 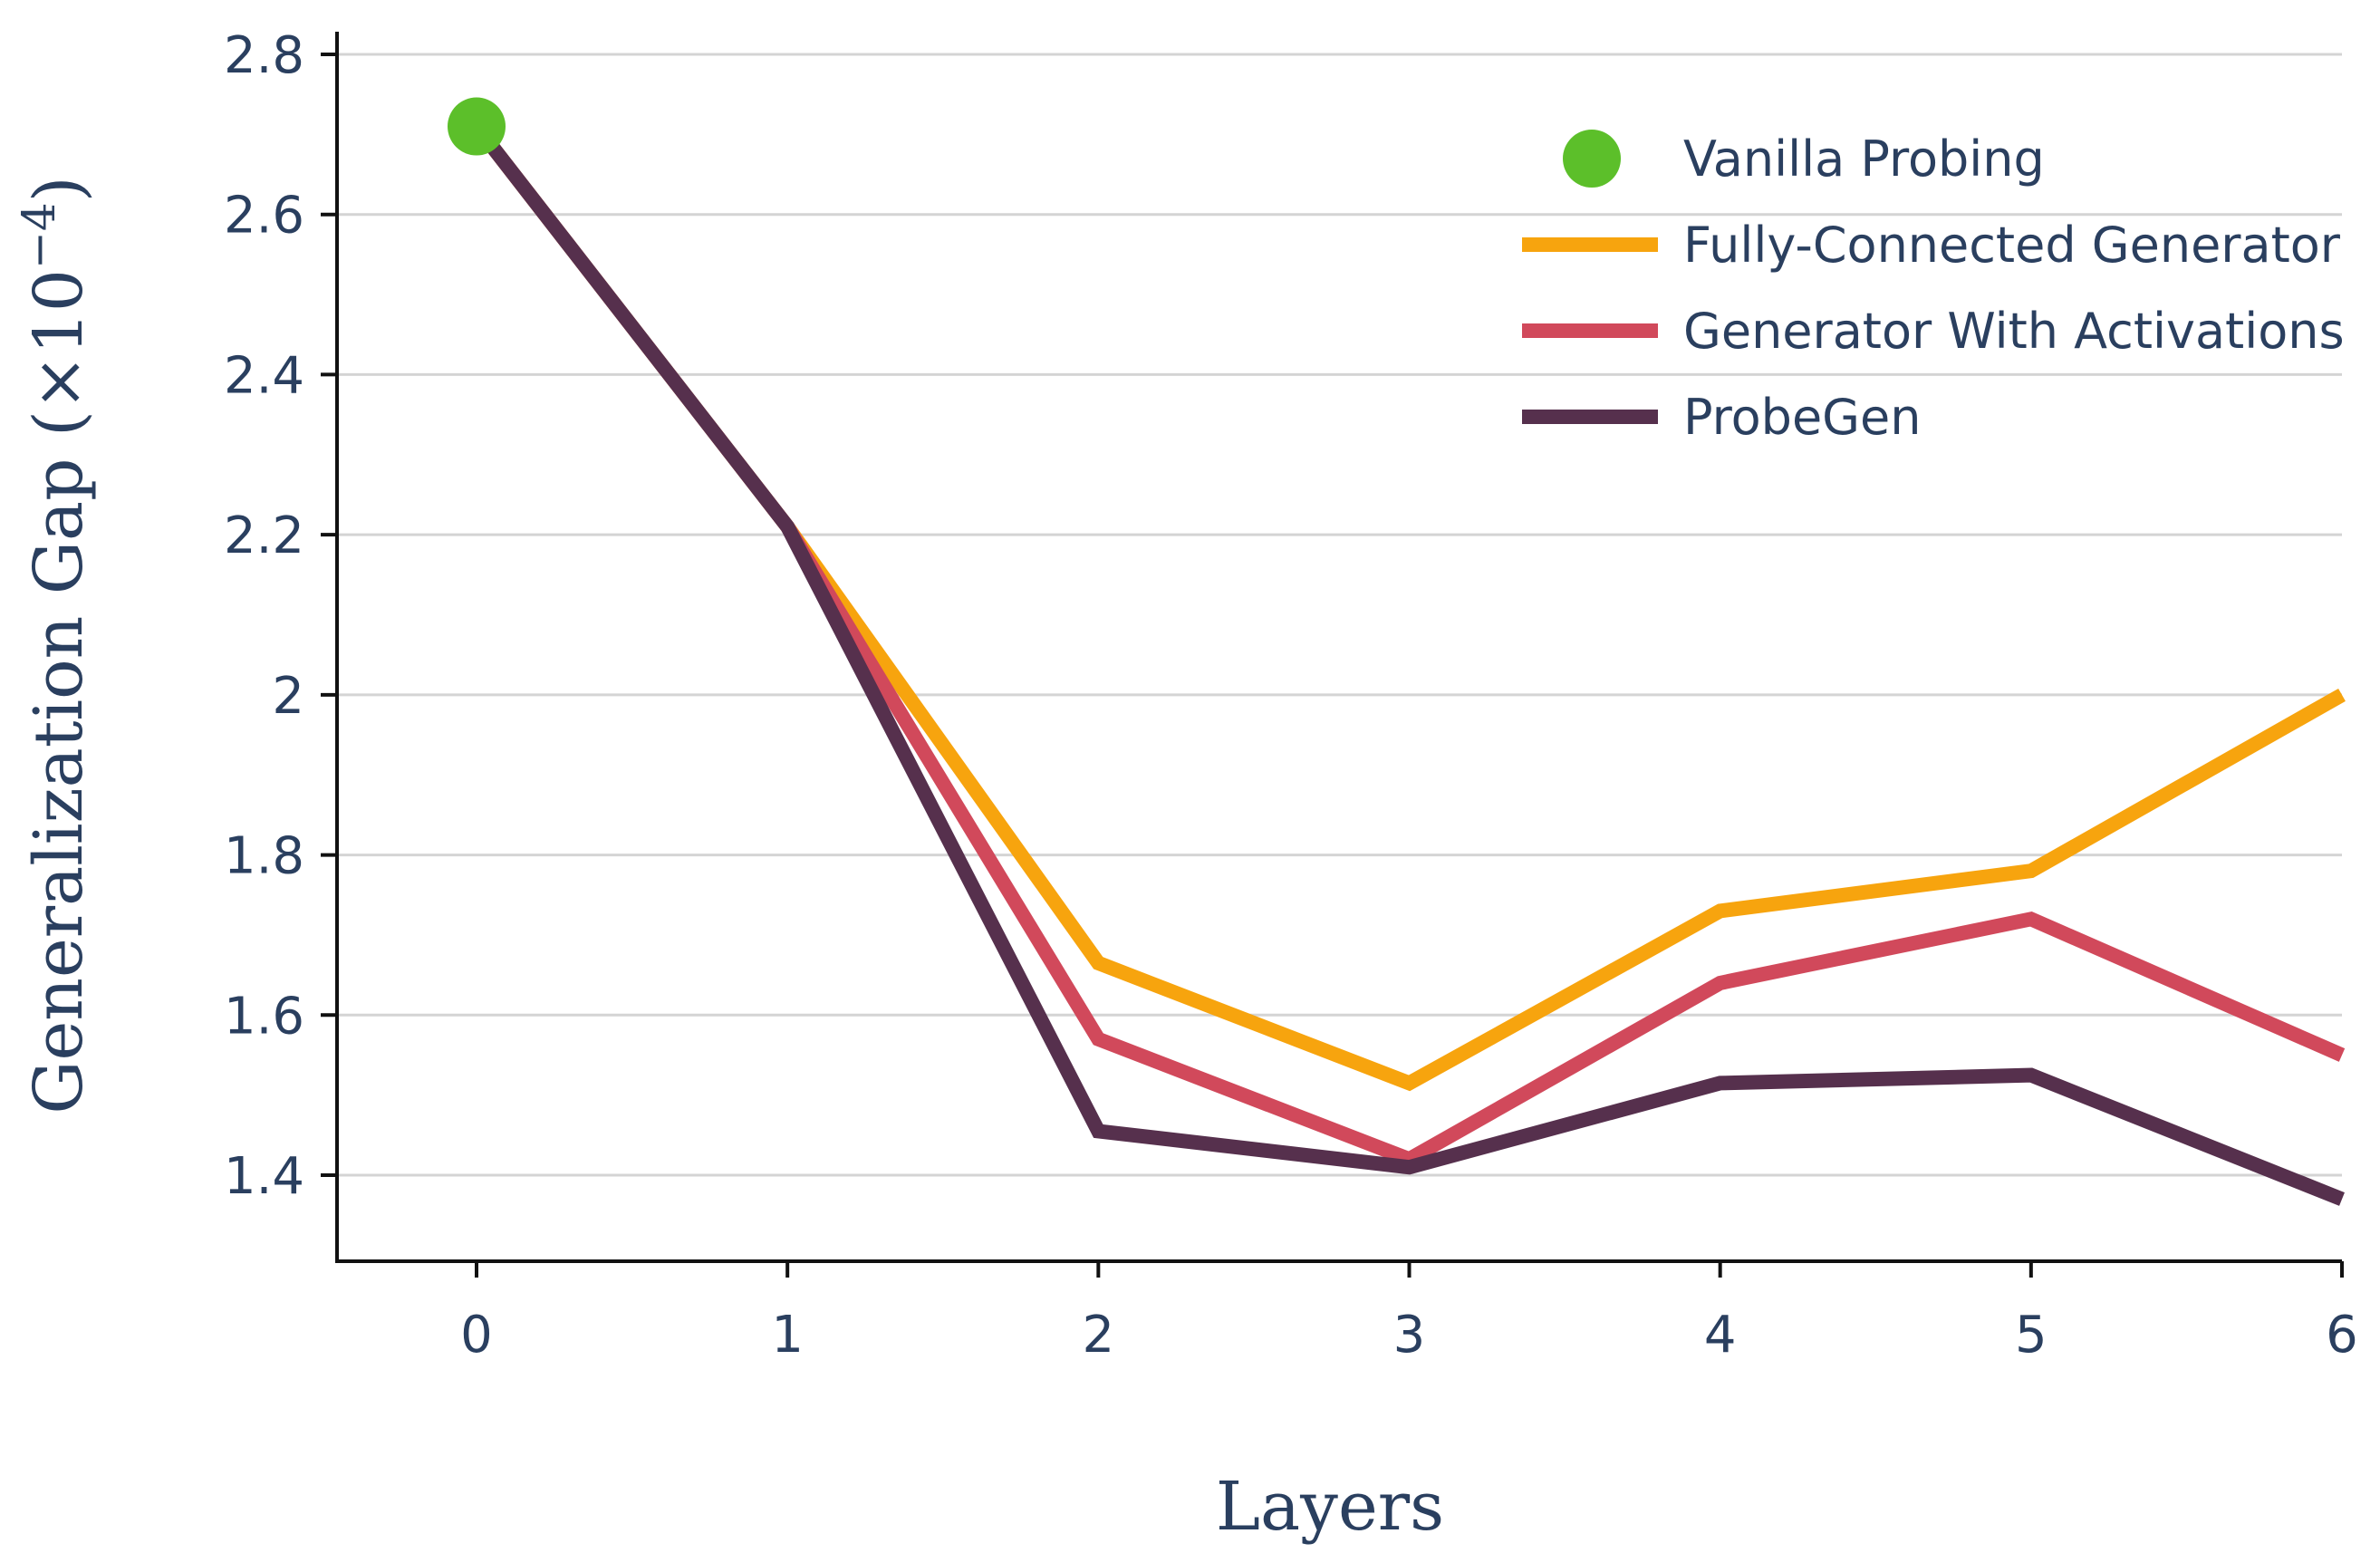 I want to click on x-tick-label: 0, so click(x=476, y=1335).